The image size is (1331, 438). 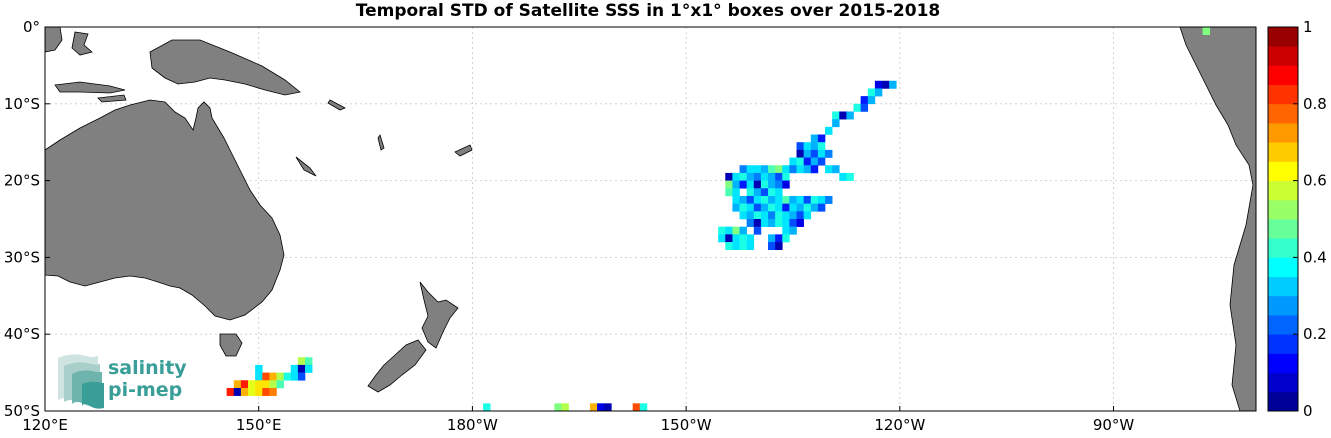 I want to click on logo-line1: salinity, so click(x=147, y=368).